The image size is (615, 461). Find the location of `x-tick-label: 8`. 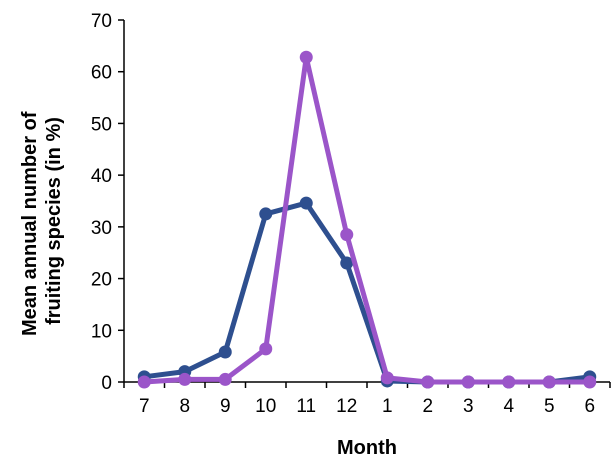

x-tick-label: 8 is located at coordinates (184, 406).